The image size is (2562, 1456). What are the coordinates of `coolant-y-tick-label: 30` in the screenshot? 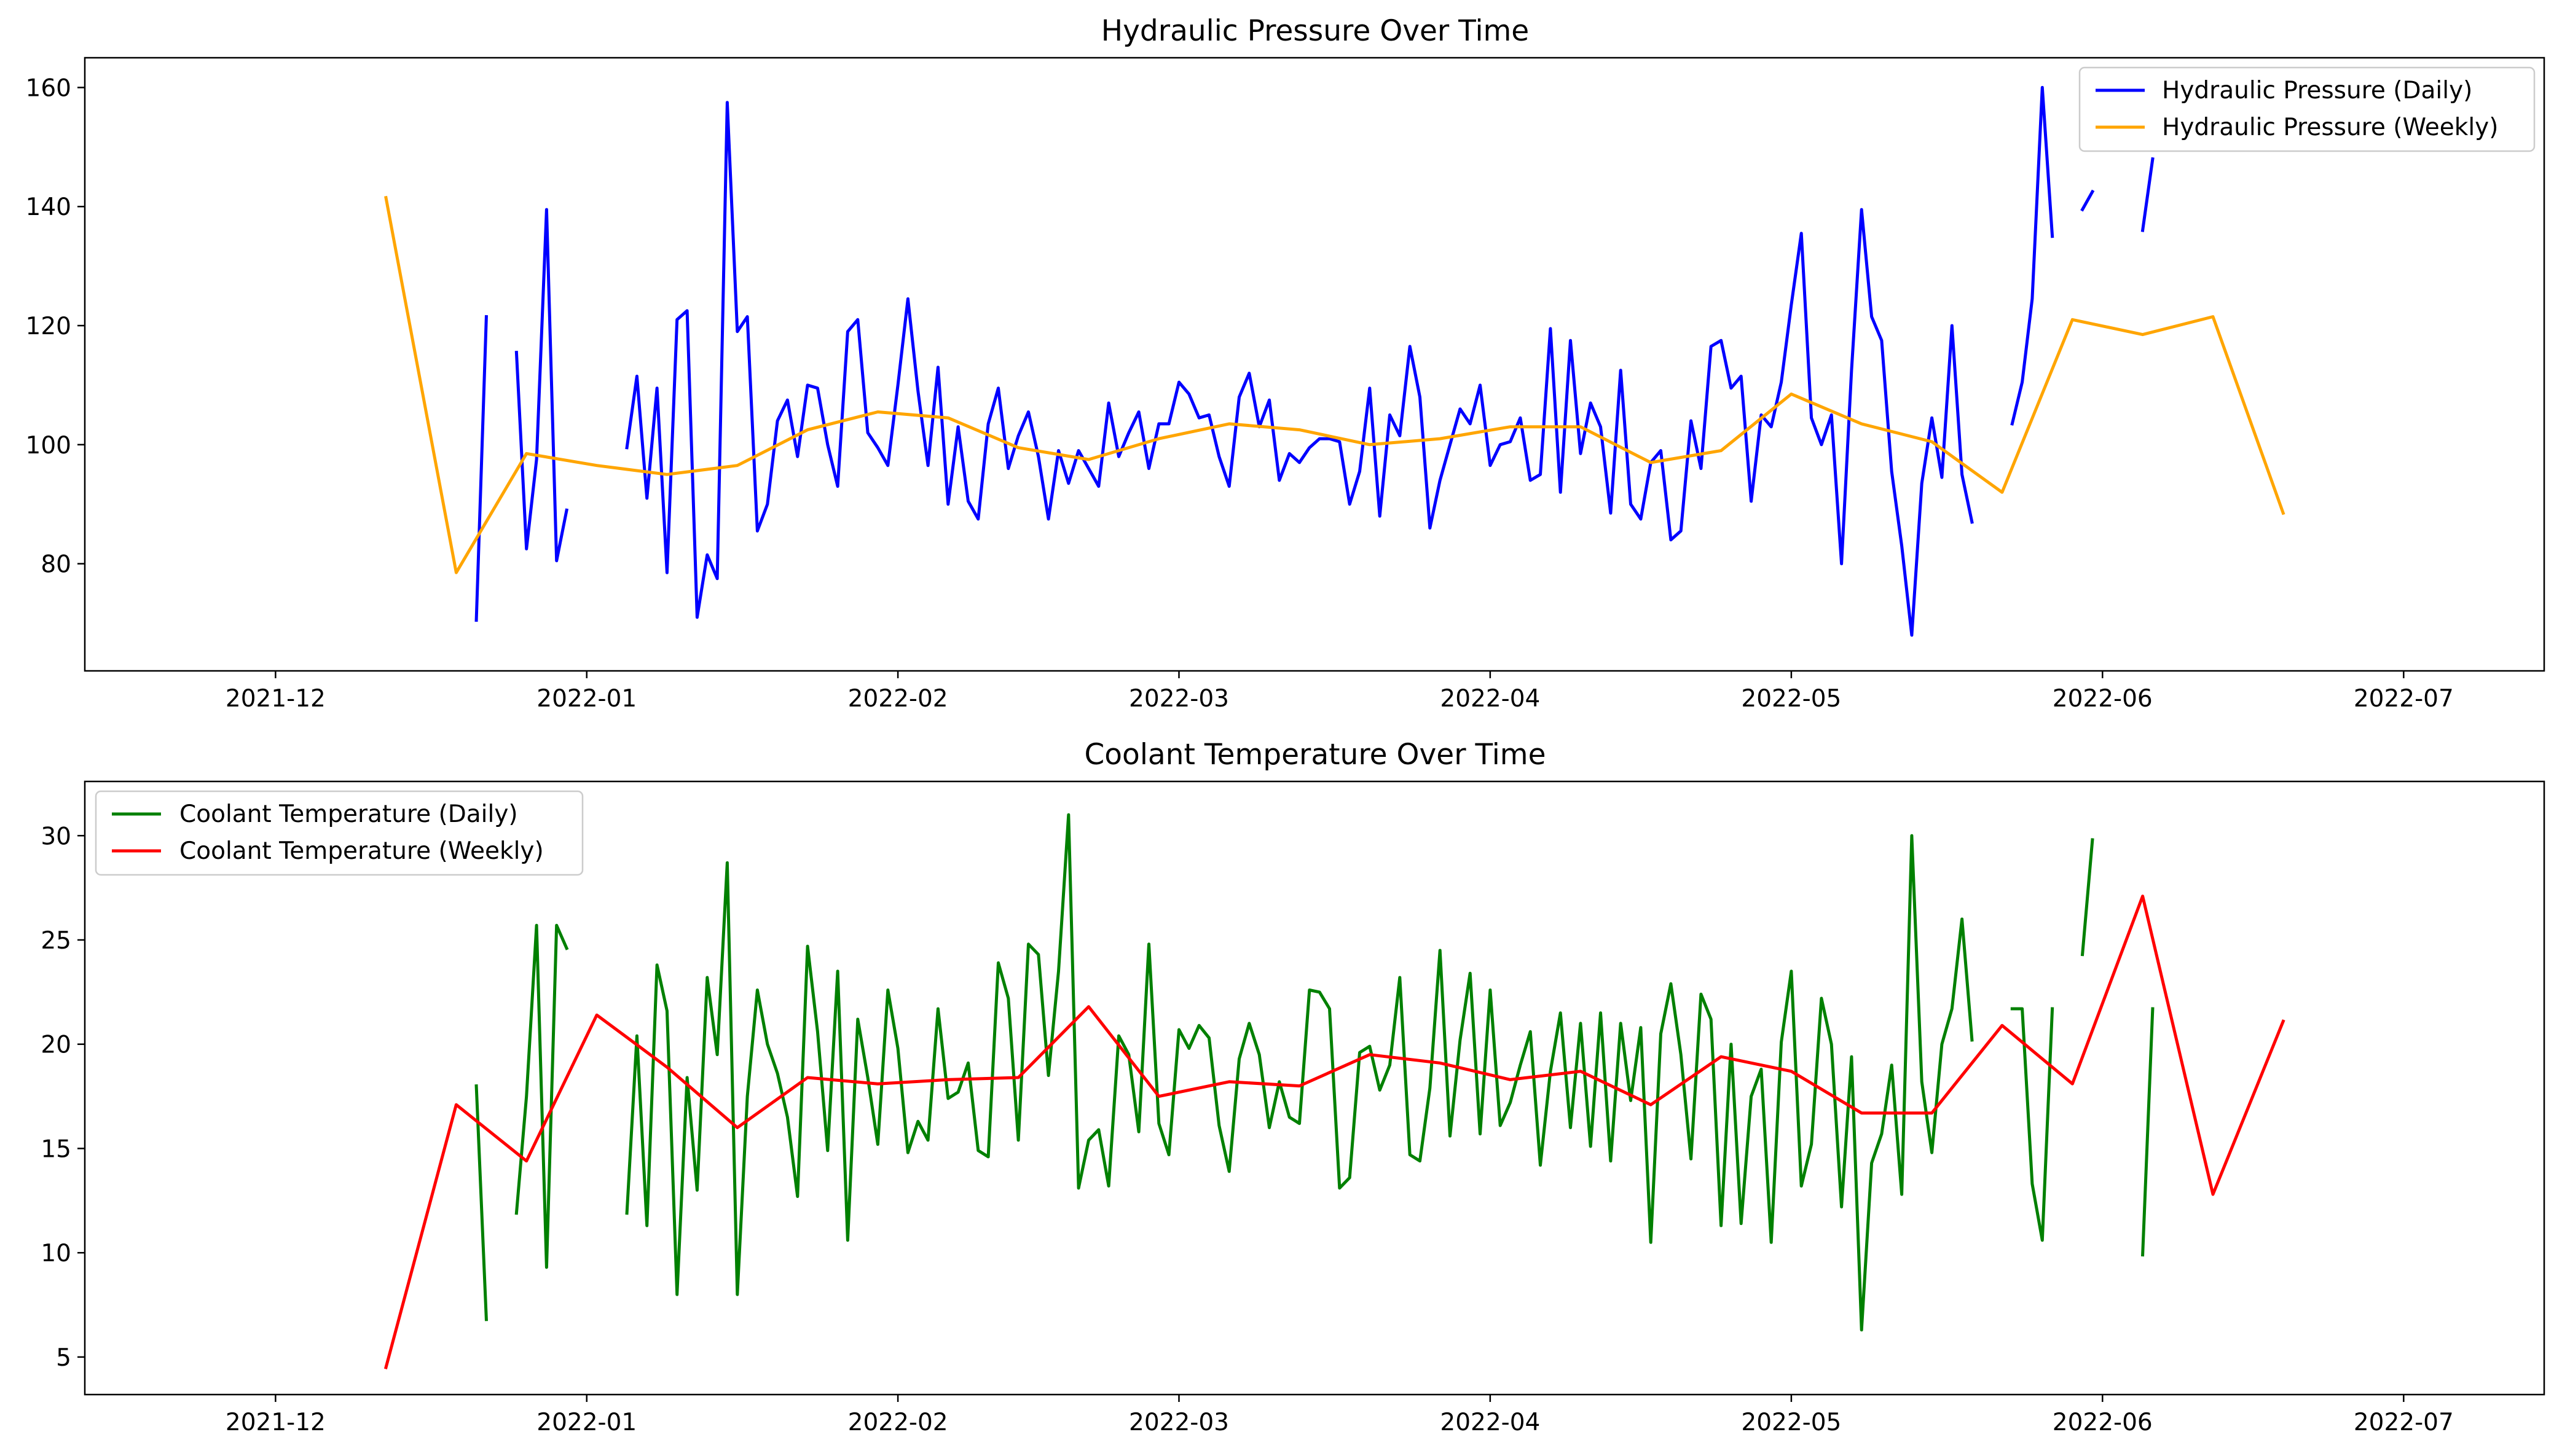 It's located at (56, 836).